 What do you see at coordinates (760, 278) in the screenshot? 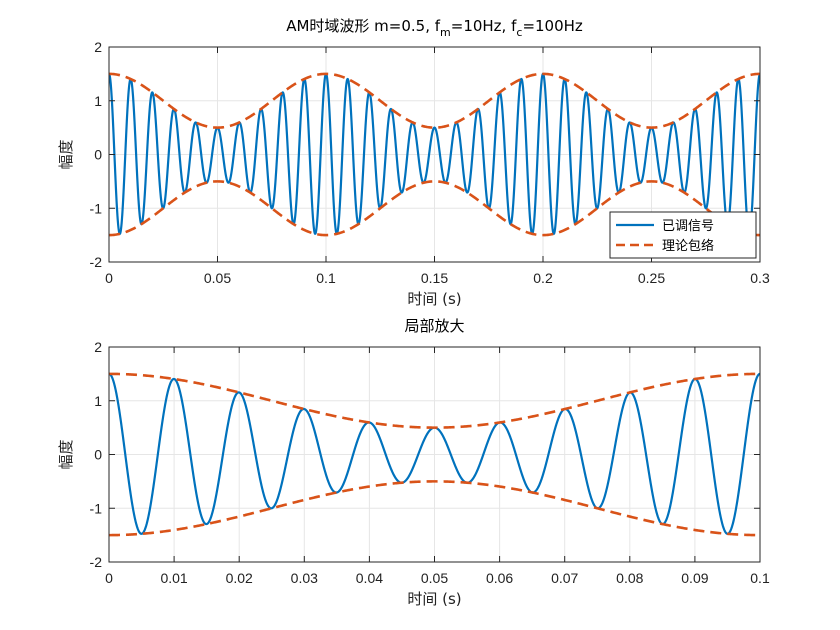
I see `x-tick-label-6: 0.3` at bounding box center [760, 278].